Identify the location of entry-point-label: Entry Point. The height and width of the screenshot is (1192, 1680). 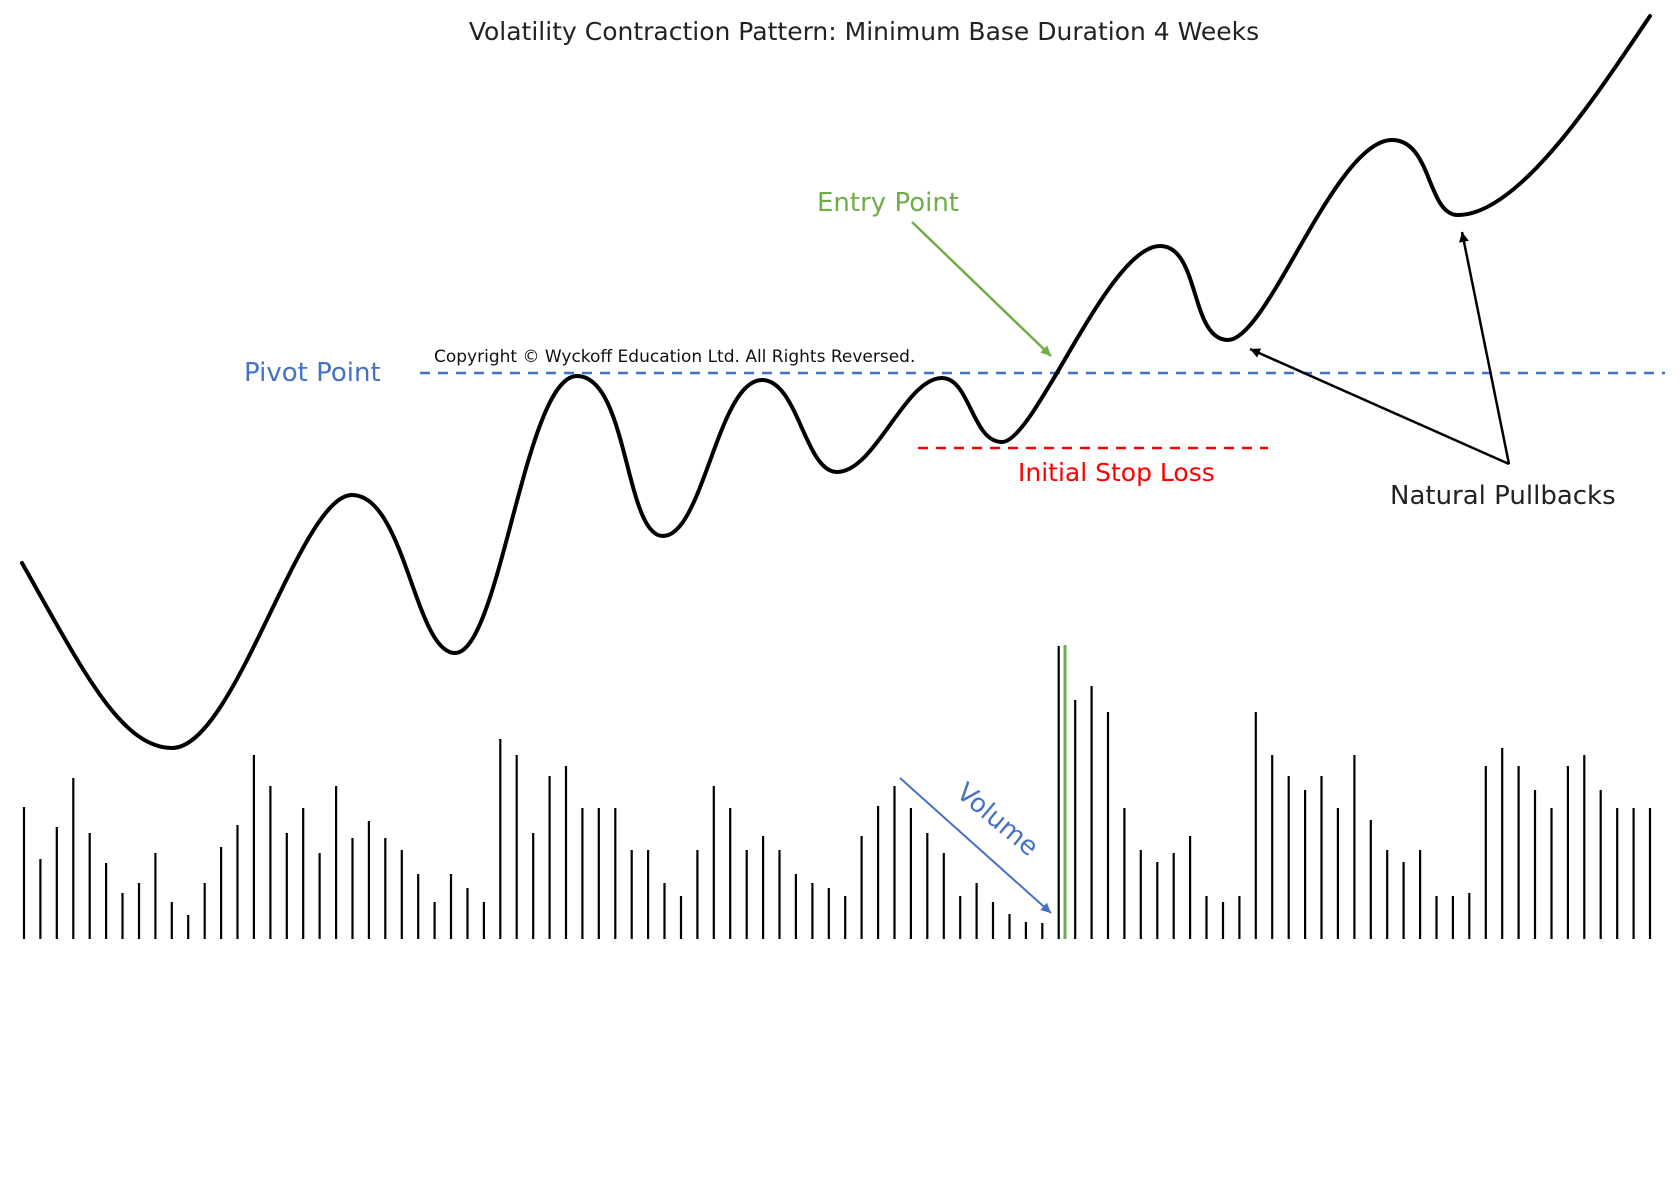
(888, 203).